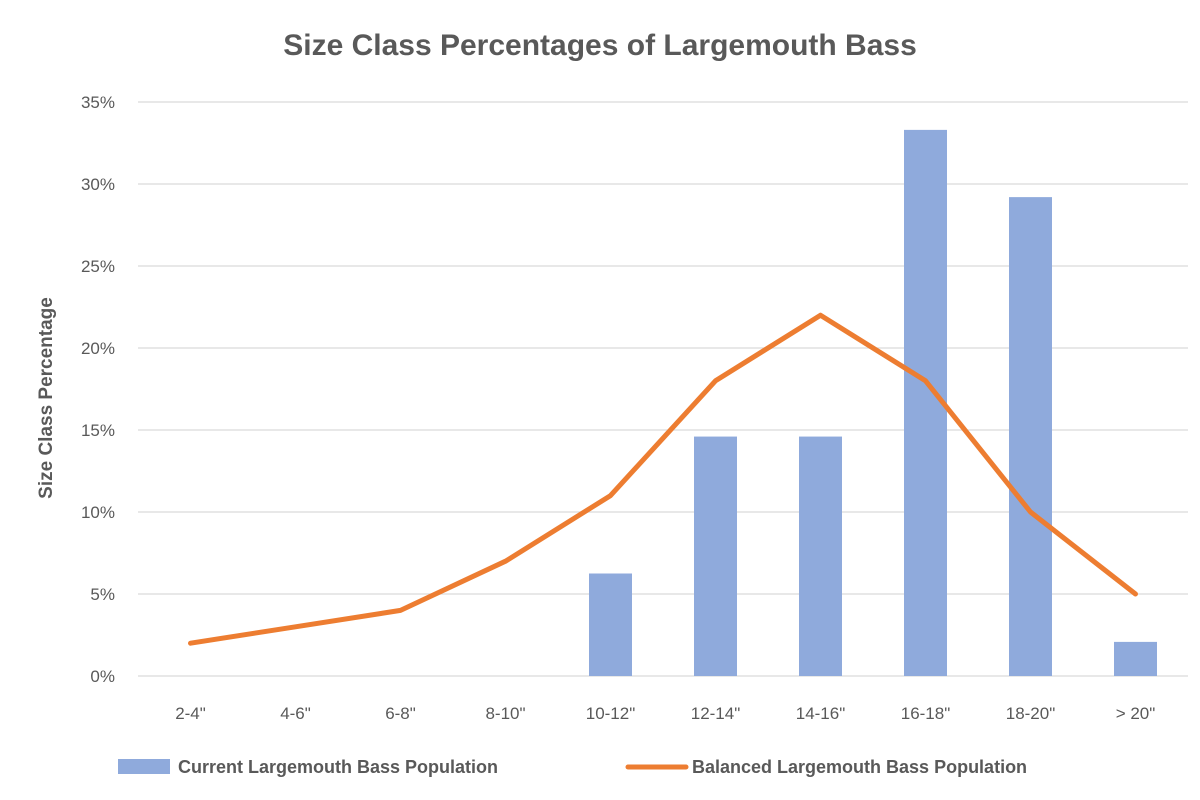  What do you see at coordinates (716, 713) in the screenshot?
I see `x-tick-label: 12-14"` at bounding box center [716, 713].